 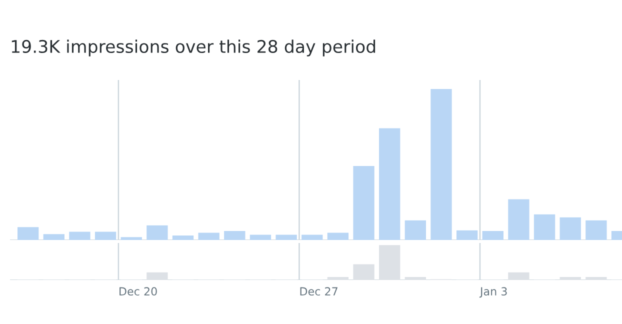 I want to click on x-tick-label: Jan 3, so click(x=493, y=292).